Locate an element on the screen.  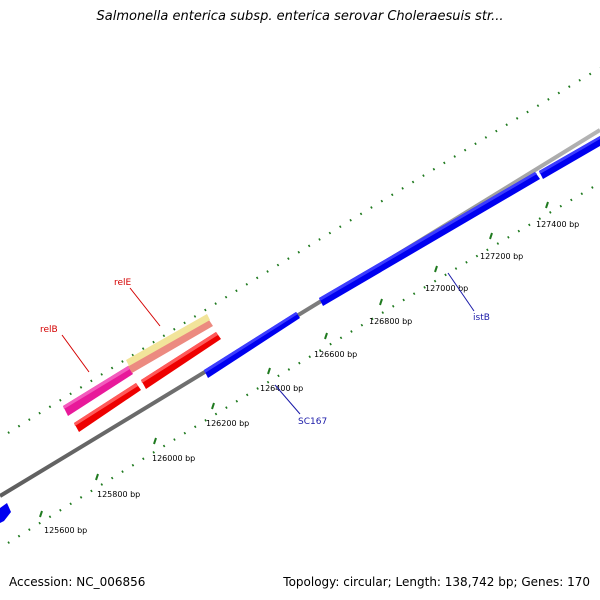
gene-block-left-edge is located at coordinates (5, 513).